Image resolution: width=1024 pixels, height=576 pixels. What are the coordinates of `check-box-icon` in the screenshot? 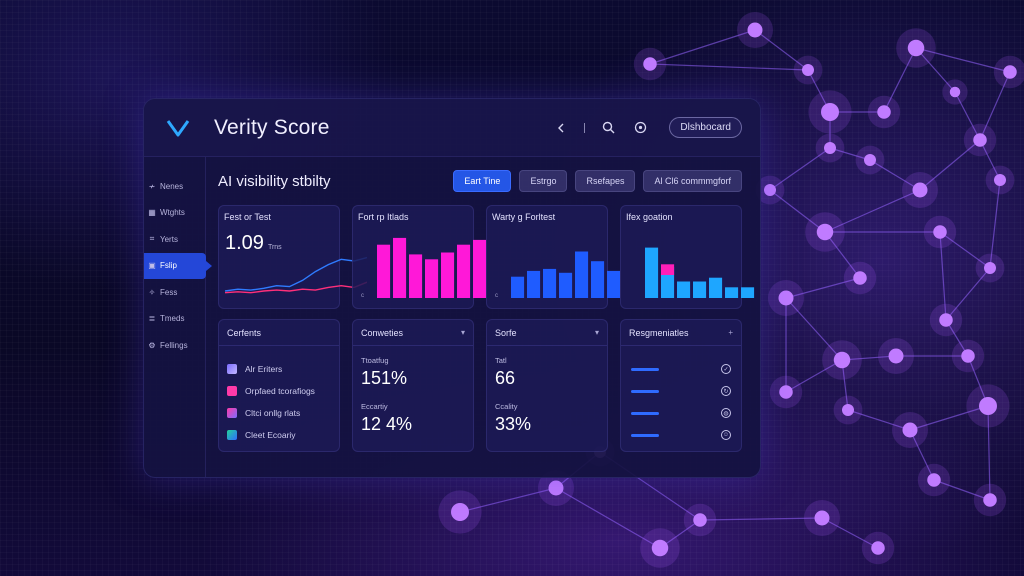 It's located at (232, 435).